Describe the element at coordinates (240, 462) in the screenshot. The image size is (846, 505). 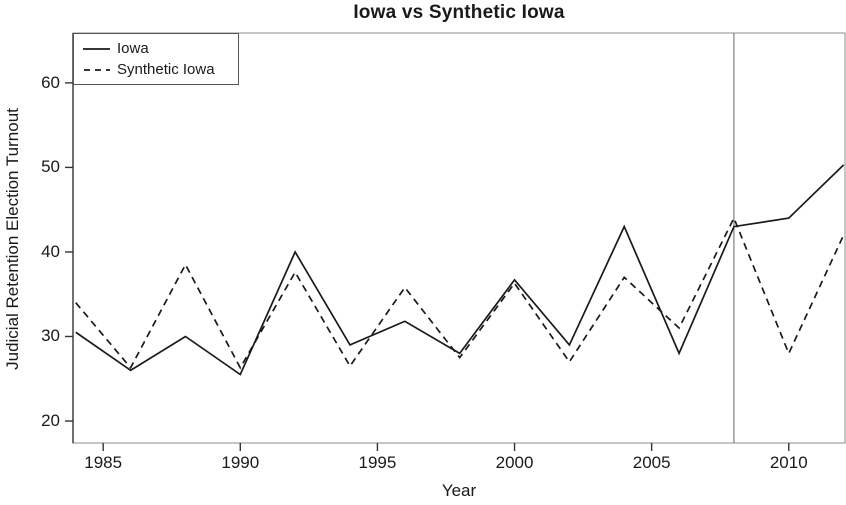
I see `x-tick-label: 1990` at that location.